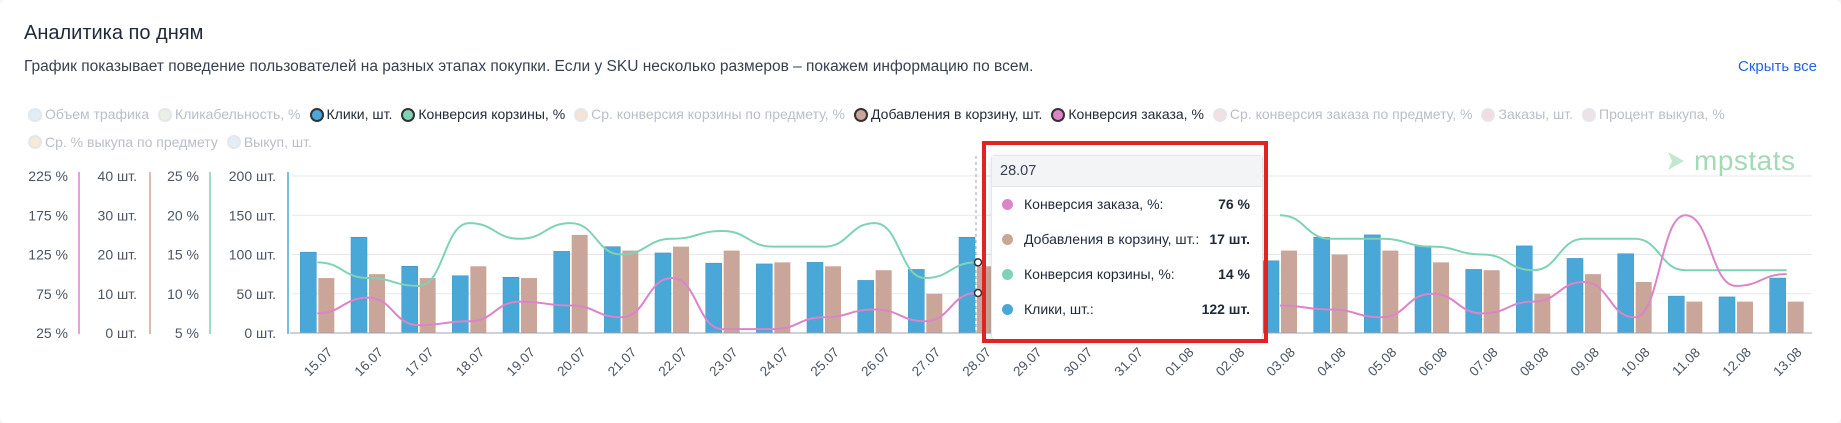 This screenshot has width=1841, height=423. Describe the element at coordinates (52, 333) in the screenshot. I see `y-tick-label: 25 %` at that location.